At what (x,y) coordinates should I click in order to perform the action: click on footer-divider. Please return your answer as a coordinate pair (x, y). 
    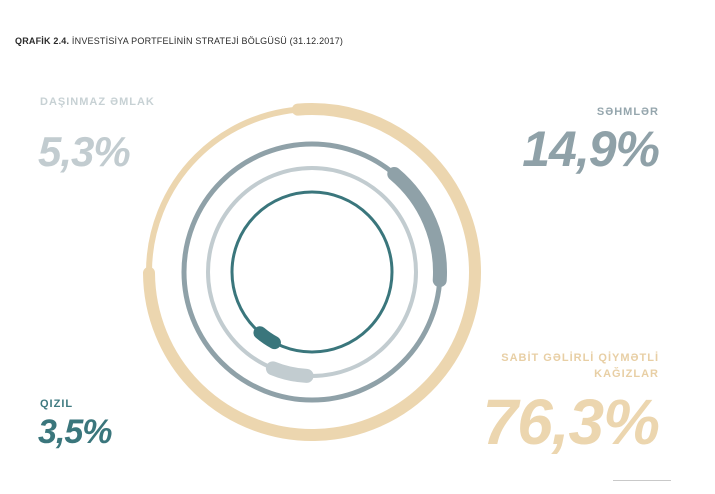
    Looking at the image, I should click on (642, 480).